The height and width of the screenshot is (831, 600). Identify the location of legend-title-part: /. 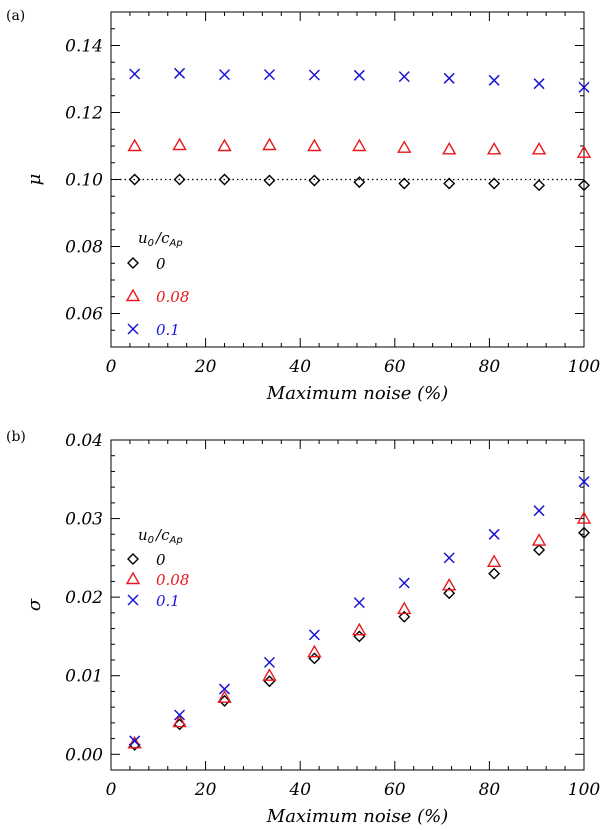
(158, 535).